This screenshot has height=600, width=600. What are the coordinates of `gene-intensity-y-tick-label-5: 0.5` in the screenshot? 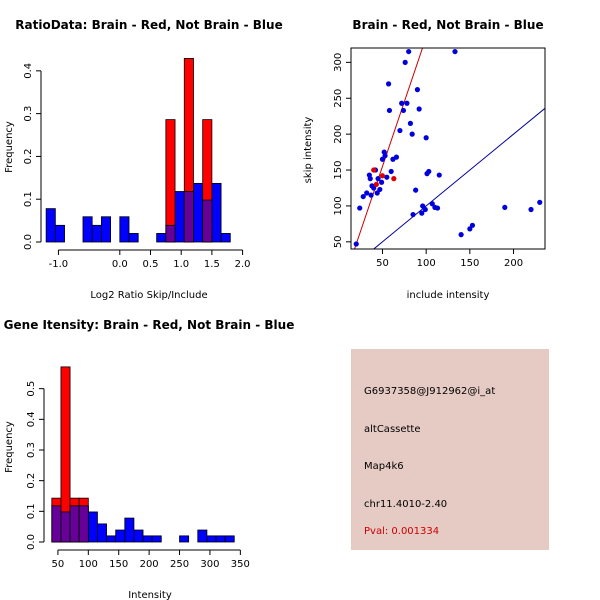 It's located at (31, 389).